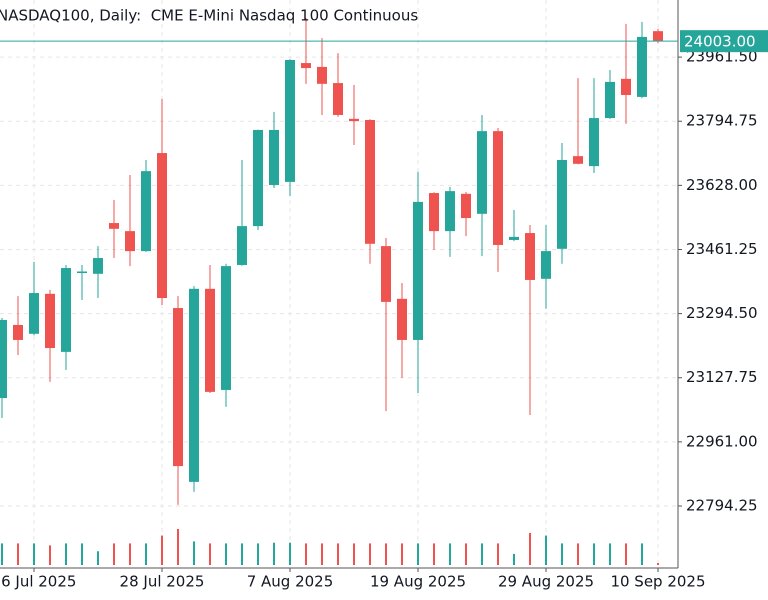 The image size is (768, 600). What do you see at coordinates (722, 121) in the screenshot?
I see `y-tick-label: 23794.75` at bounding box center [722, 121].